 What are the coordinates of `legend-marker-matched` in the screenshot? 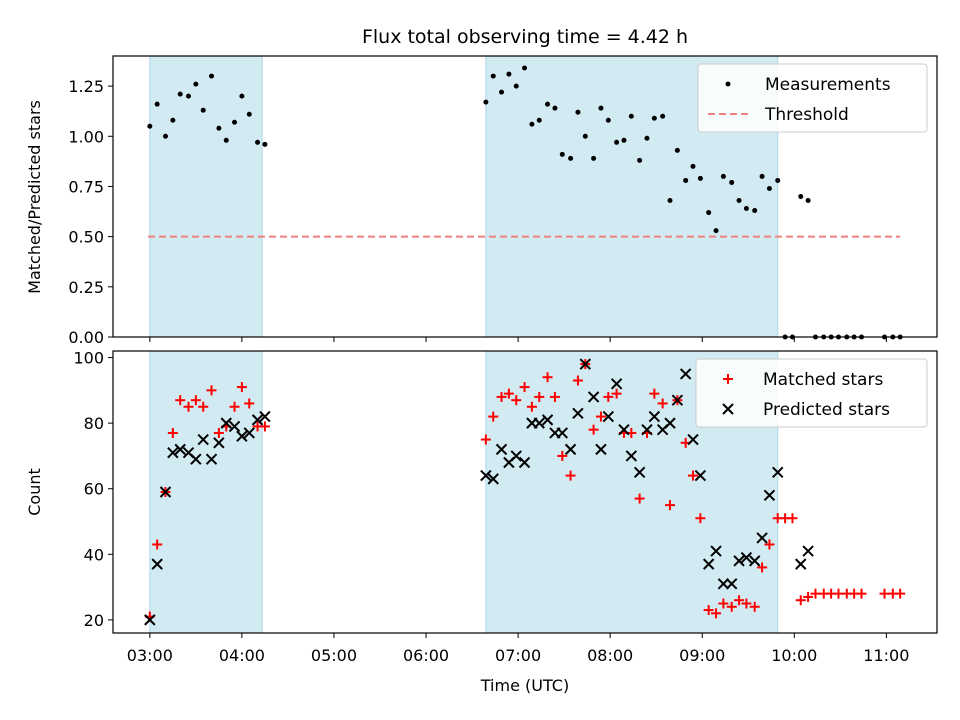 It's located at (728, 379).